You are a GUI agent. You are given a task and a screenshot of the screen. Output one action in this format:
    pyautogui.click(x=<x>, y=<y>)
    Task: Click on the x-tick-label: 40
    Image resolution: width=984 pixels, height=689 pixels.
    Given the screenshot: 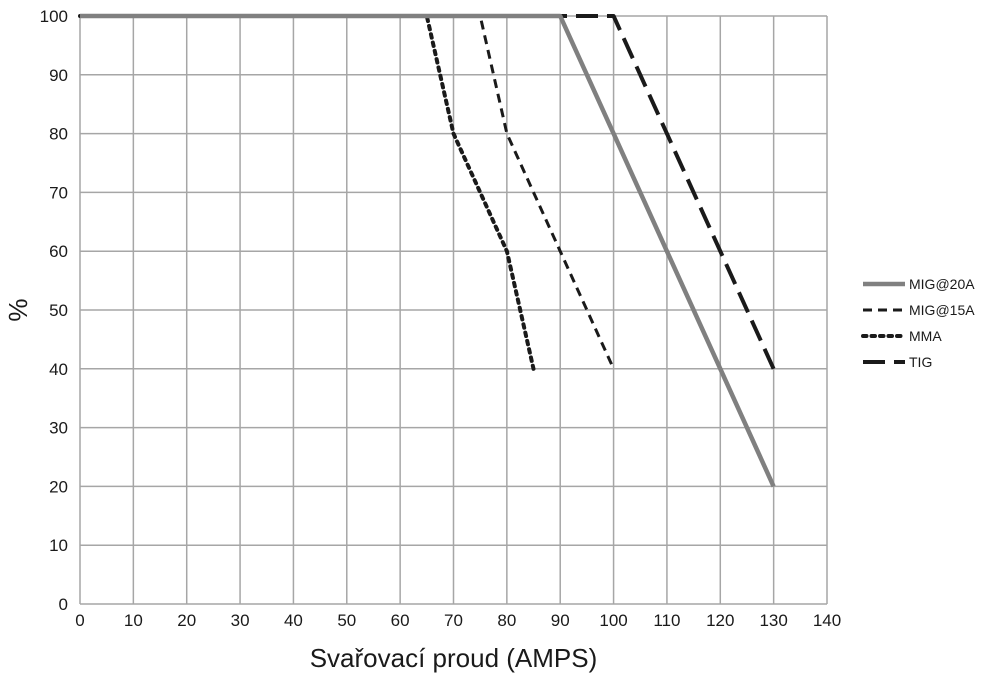 What is the action you would take?
    pyautogui.click(x=293, y=620)
    